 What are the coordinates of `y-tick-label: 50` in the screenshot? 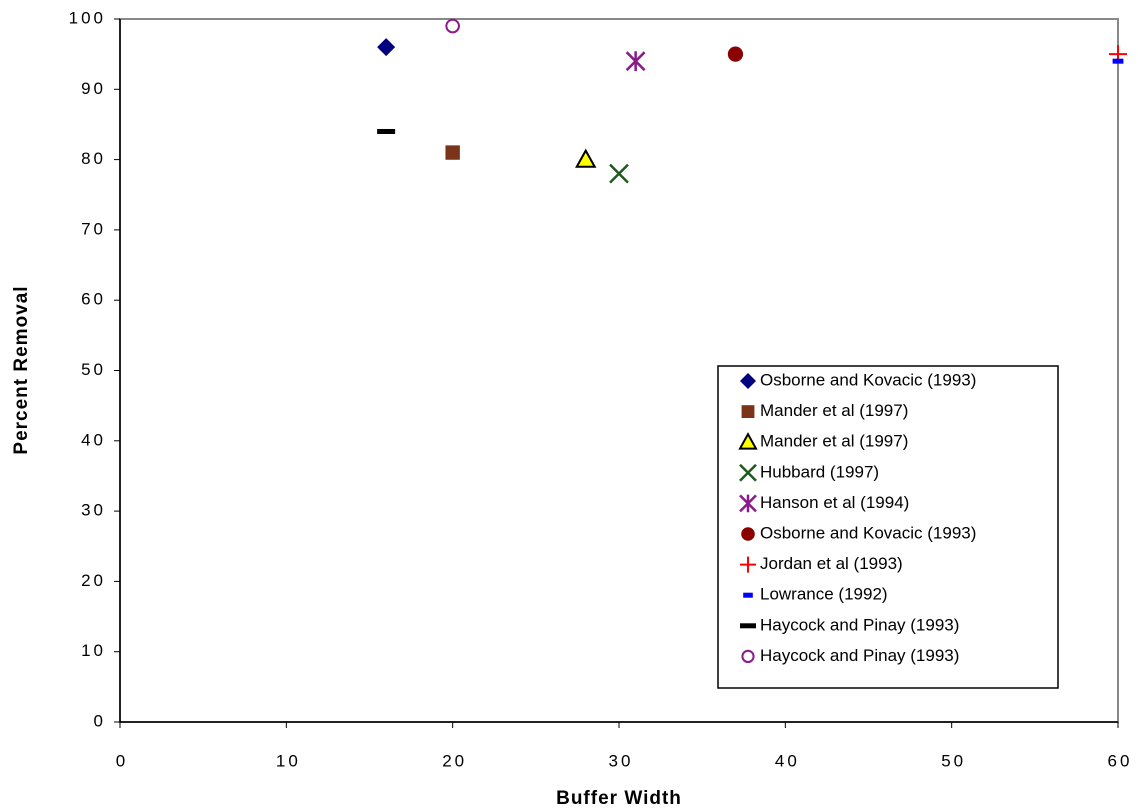 It's located at (93, 369).